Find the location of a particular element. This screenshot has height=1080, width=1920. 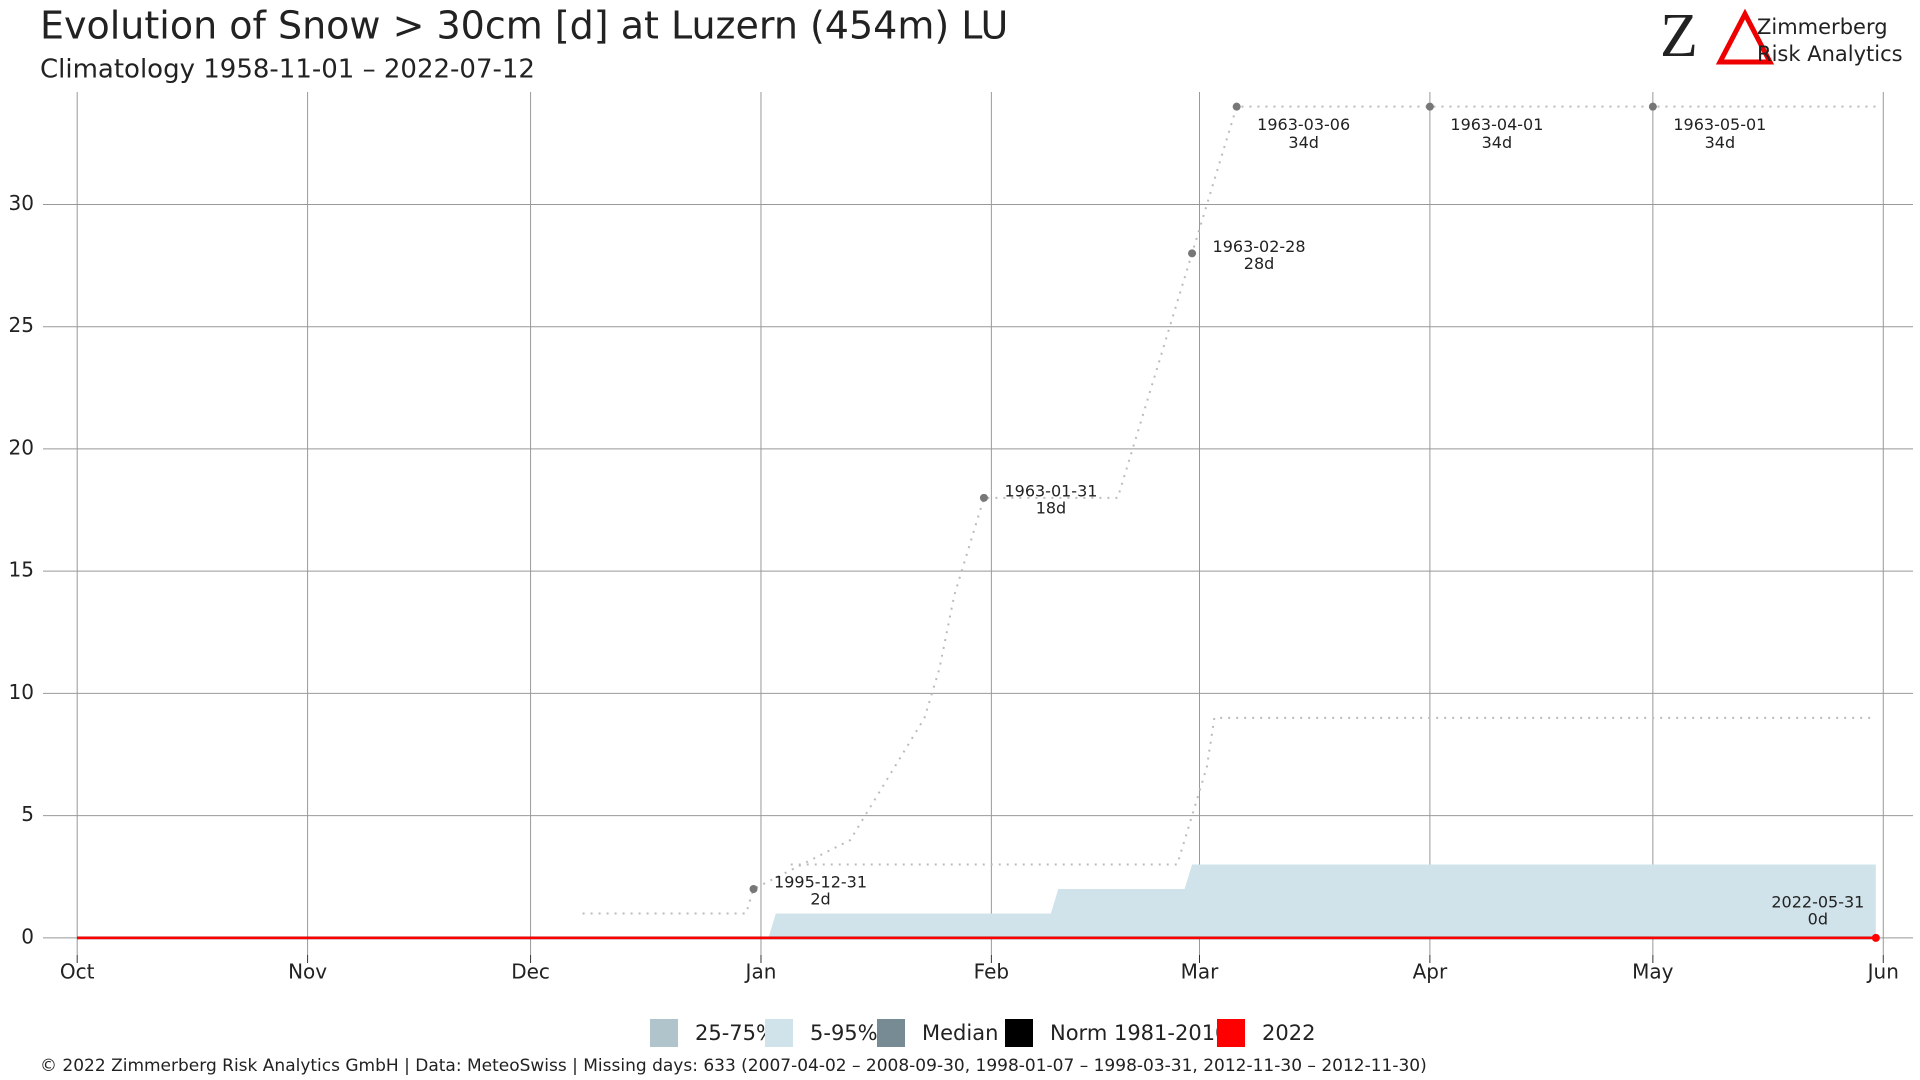

x-tick-label: Apr is located at coordinates (1430, 972).